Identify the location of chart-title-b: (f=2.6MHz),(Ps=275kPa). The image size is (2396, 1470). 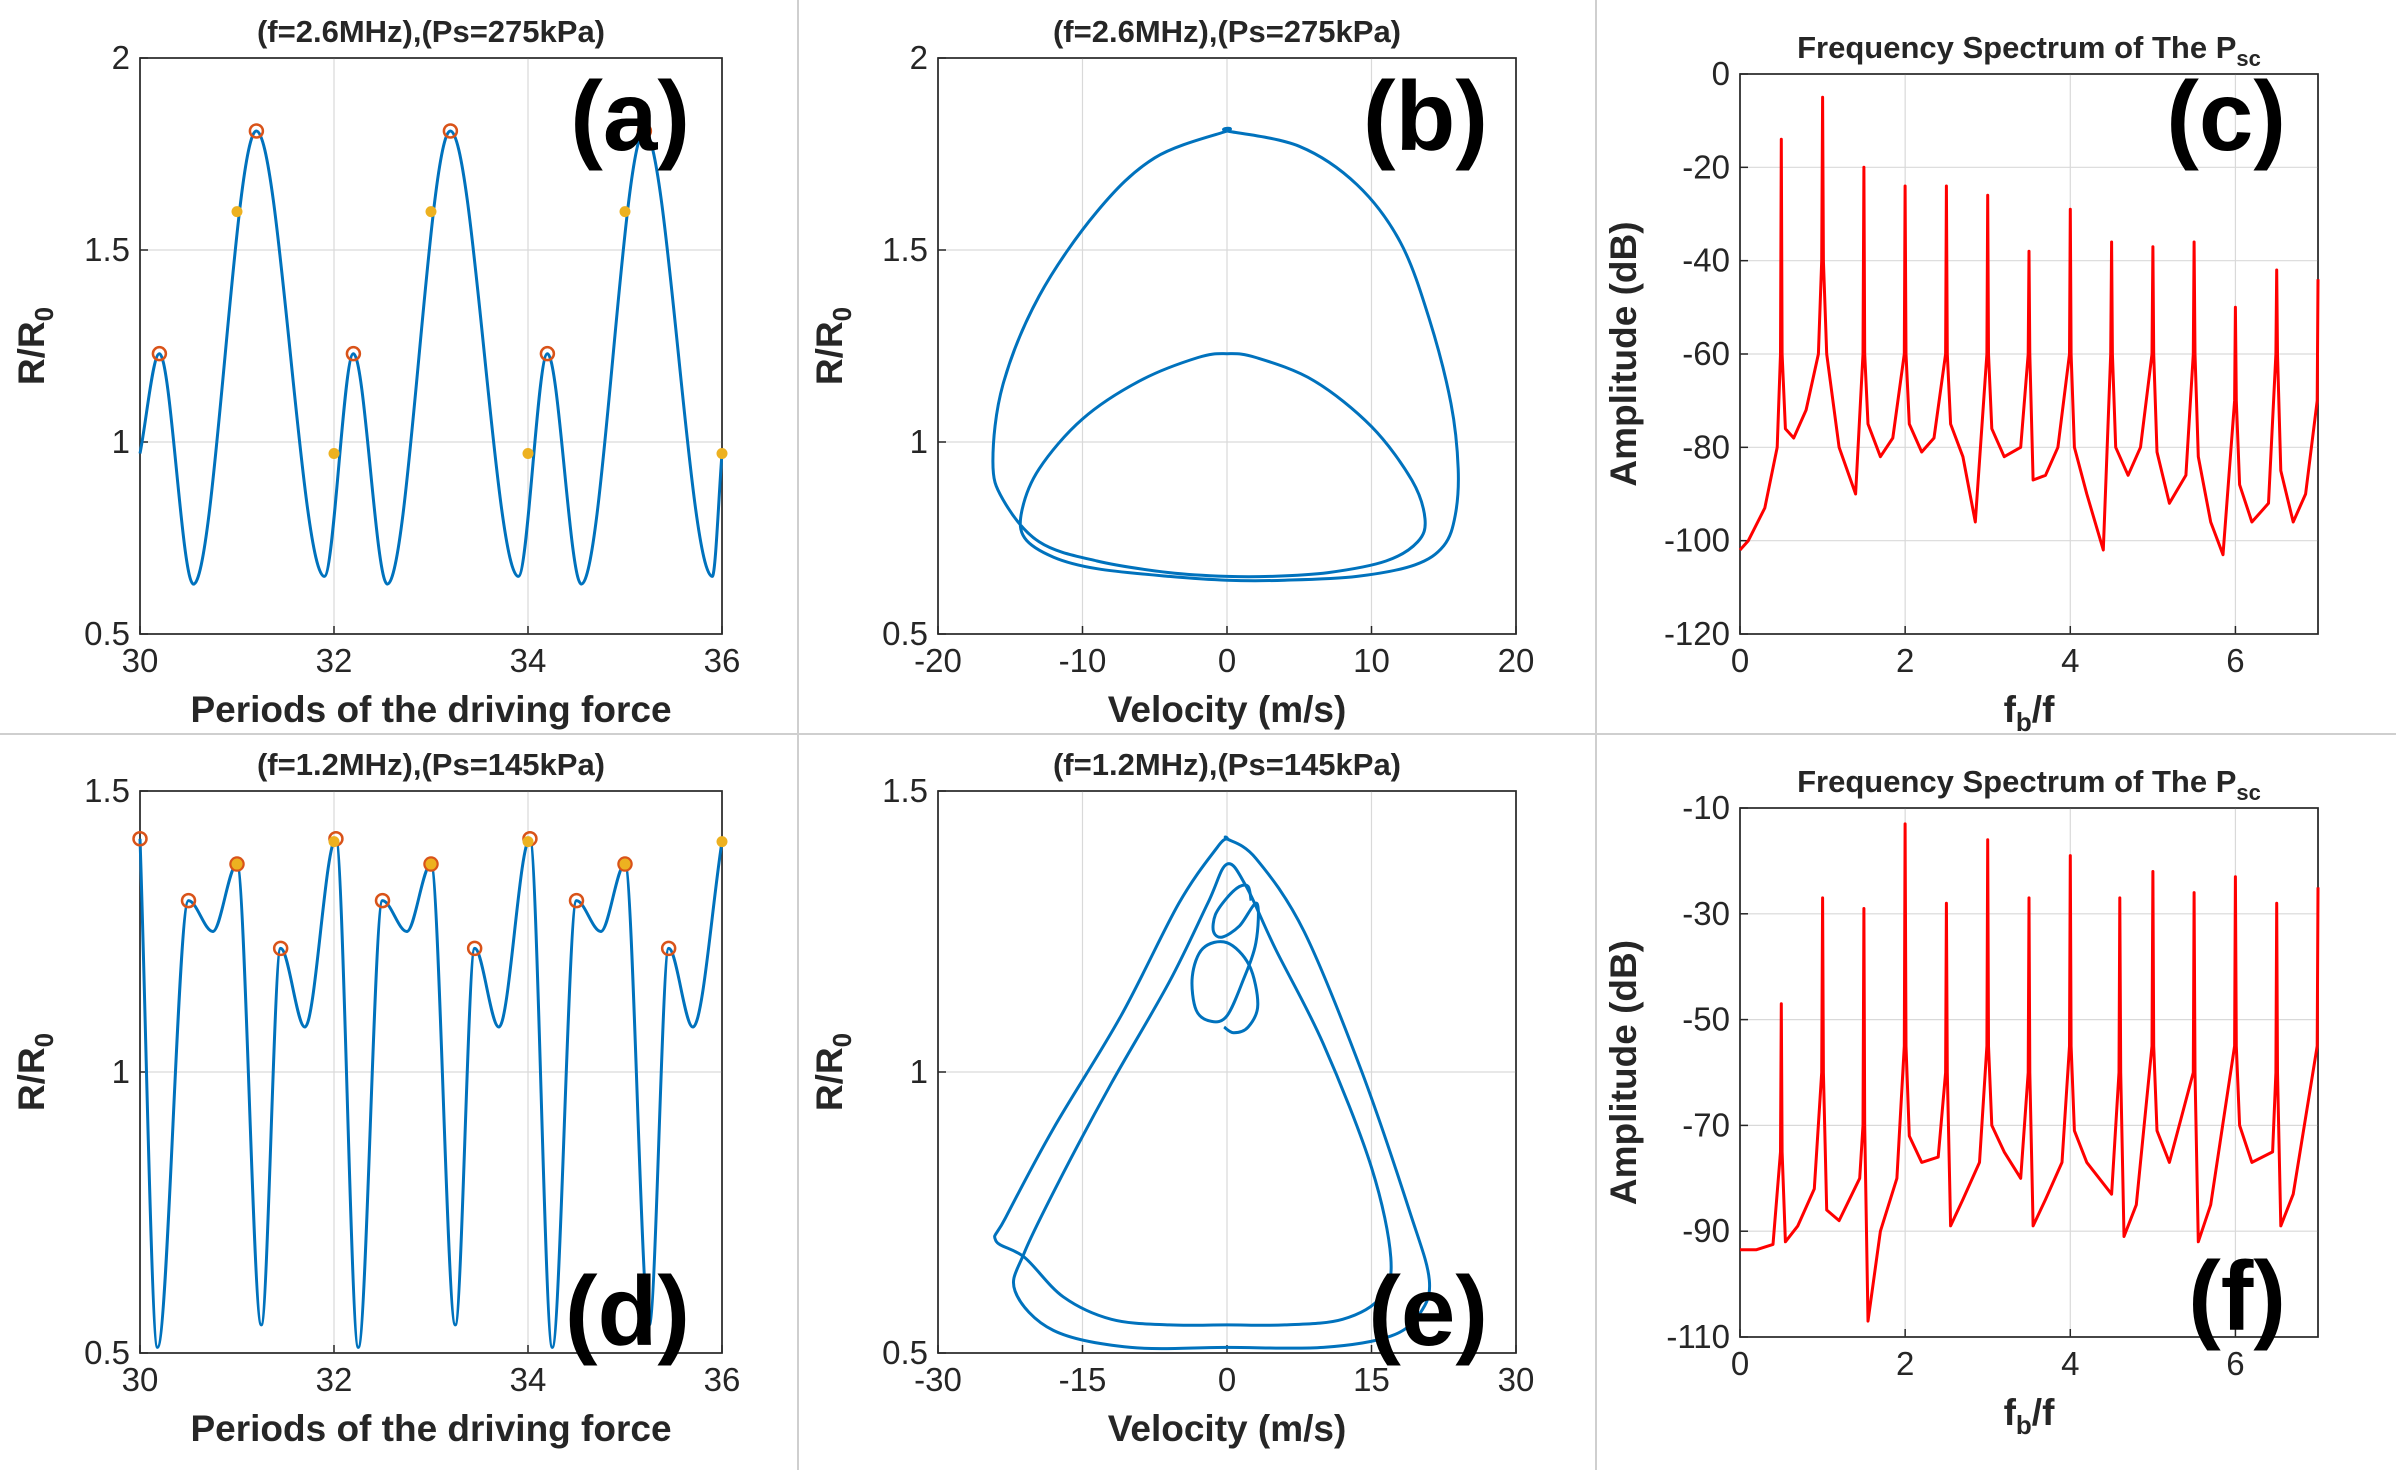
(1227, 31).